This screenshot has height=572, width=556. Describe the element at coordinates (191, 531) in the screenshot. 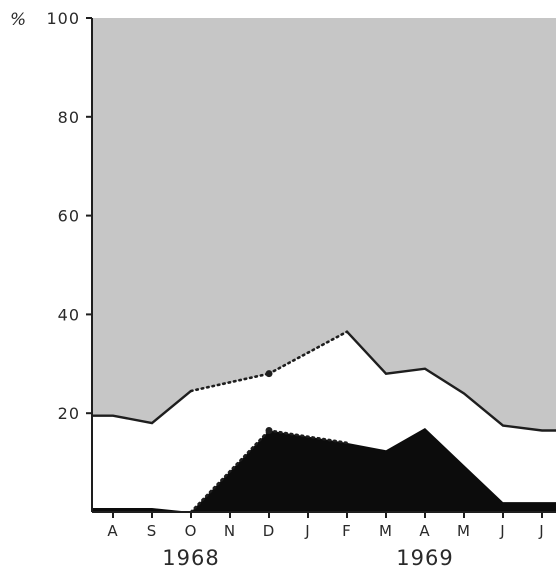

I see `x-tick-label: O` at that location.